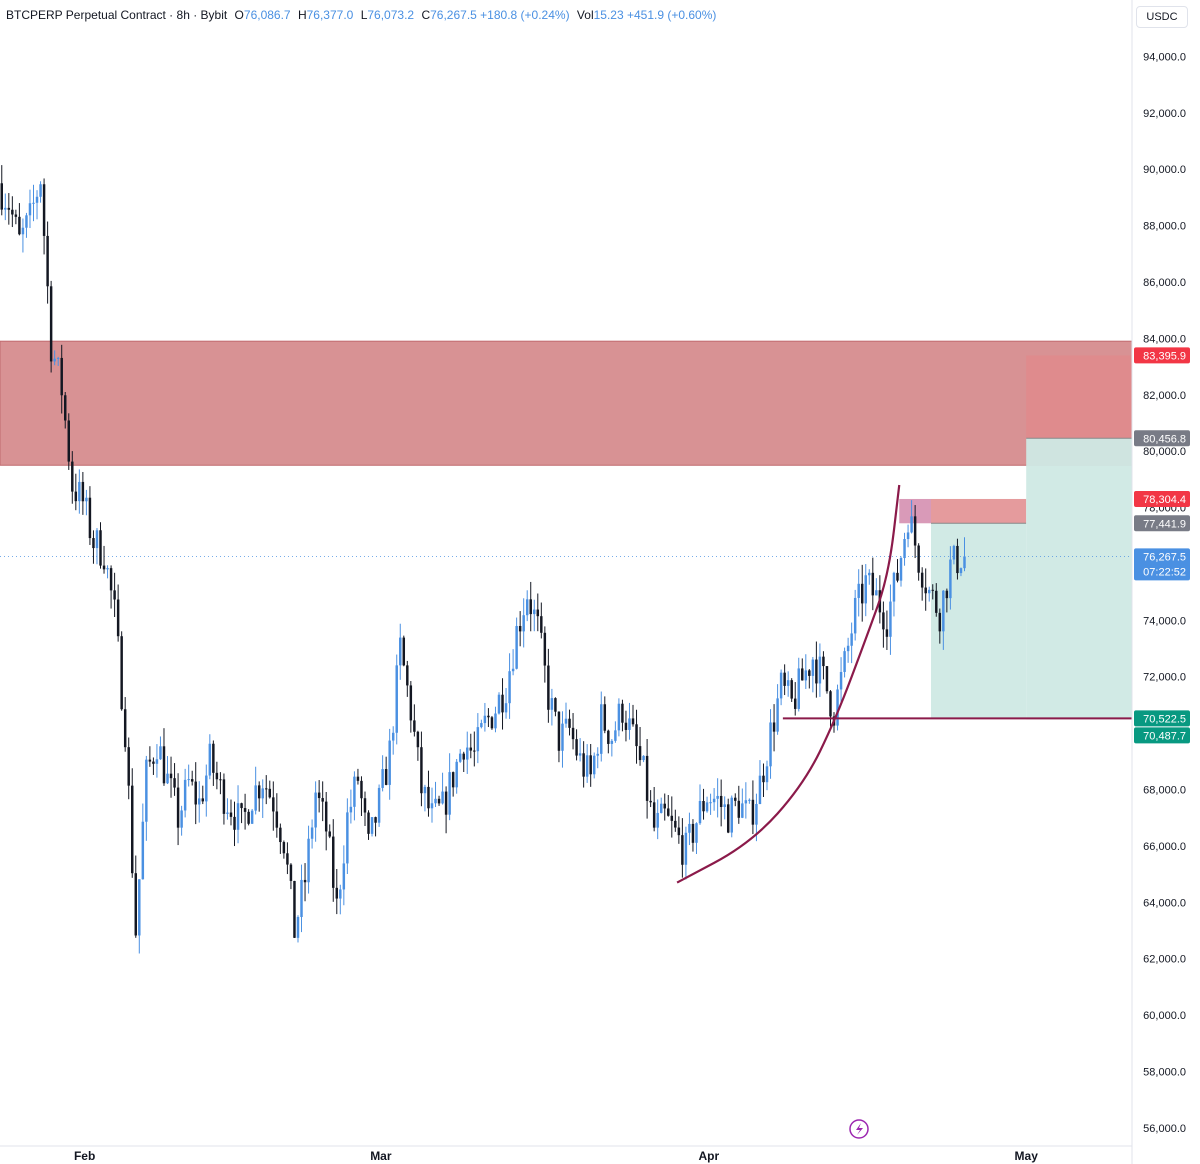  What do you see at coordinates (1079, 397) in the screenshot?
I see `short-position-2-stop` at bounding box center [1079, 397].